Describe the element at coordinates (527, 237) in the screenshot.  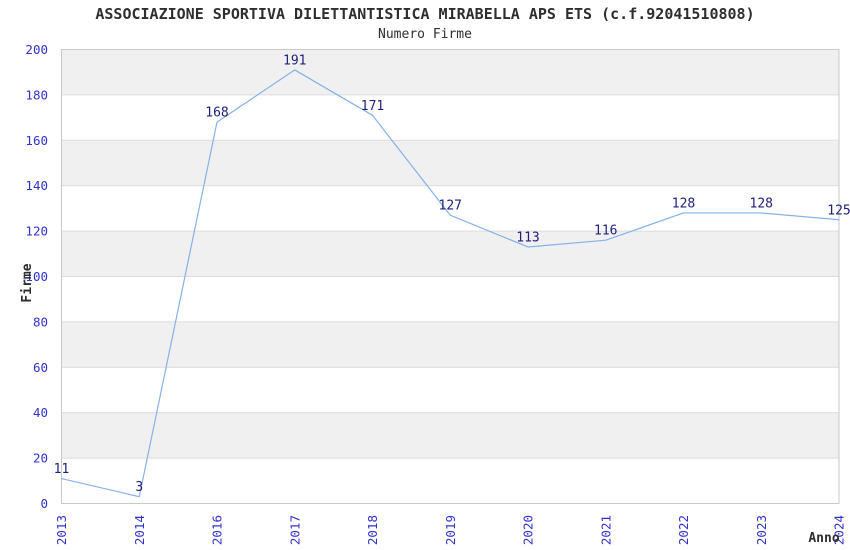
I see `data-point-label: 113` at that location.